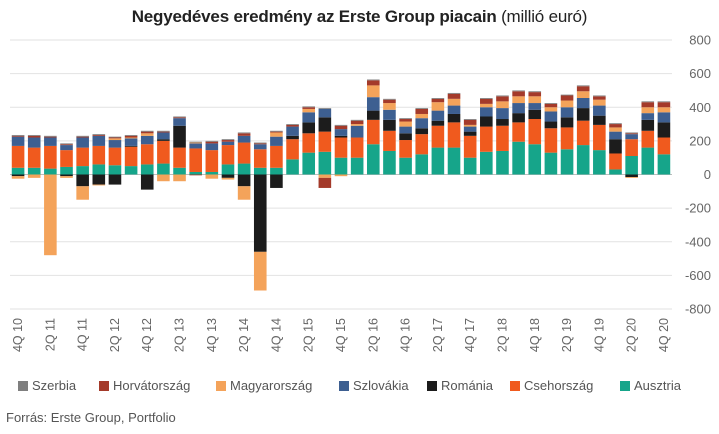 This screenshot has width=719, height=434. What do you see at coordinates (432, 386) in the screenshot?
I see `legend-swatch` at bounding box center [432, 386].